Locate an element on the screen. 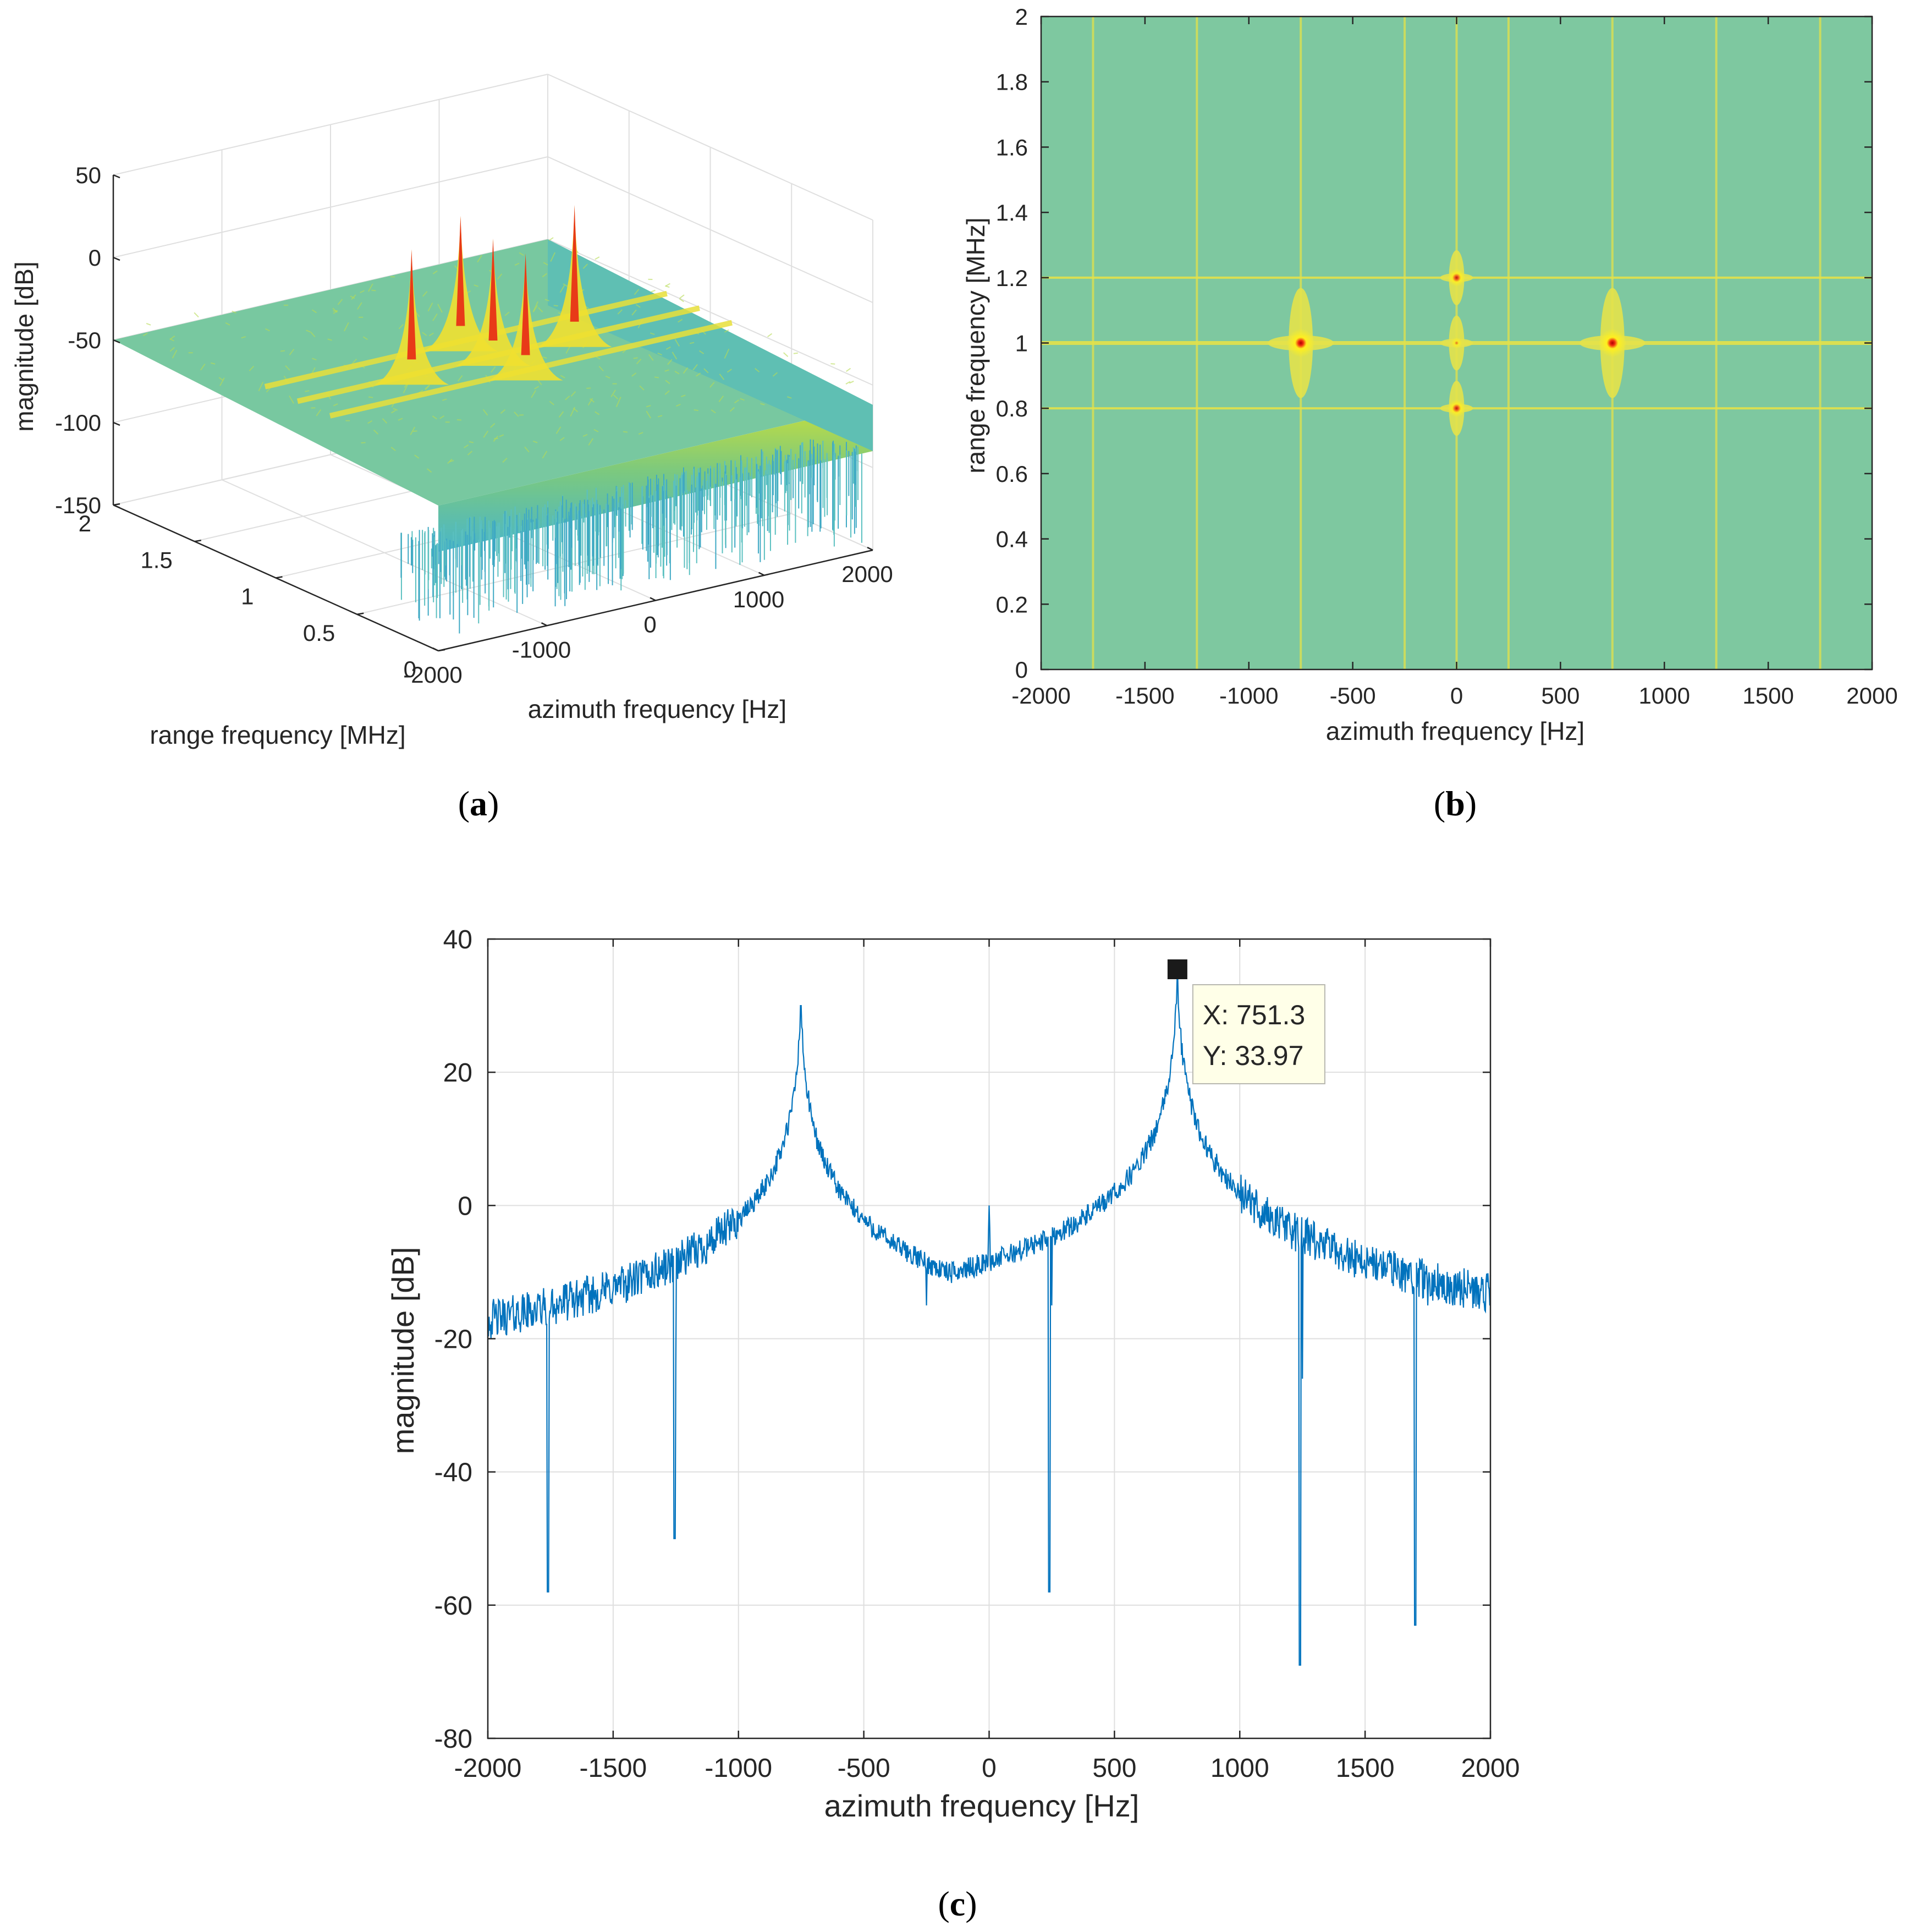 The image size is (1915, 1932). surface-zlabel: magnitude [dB] is located at coordinates (24, 346).